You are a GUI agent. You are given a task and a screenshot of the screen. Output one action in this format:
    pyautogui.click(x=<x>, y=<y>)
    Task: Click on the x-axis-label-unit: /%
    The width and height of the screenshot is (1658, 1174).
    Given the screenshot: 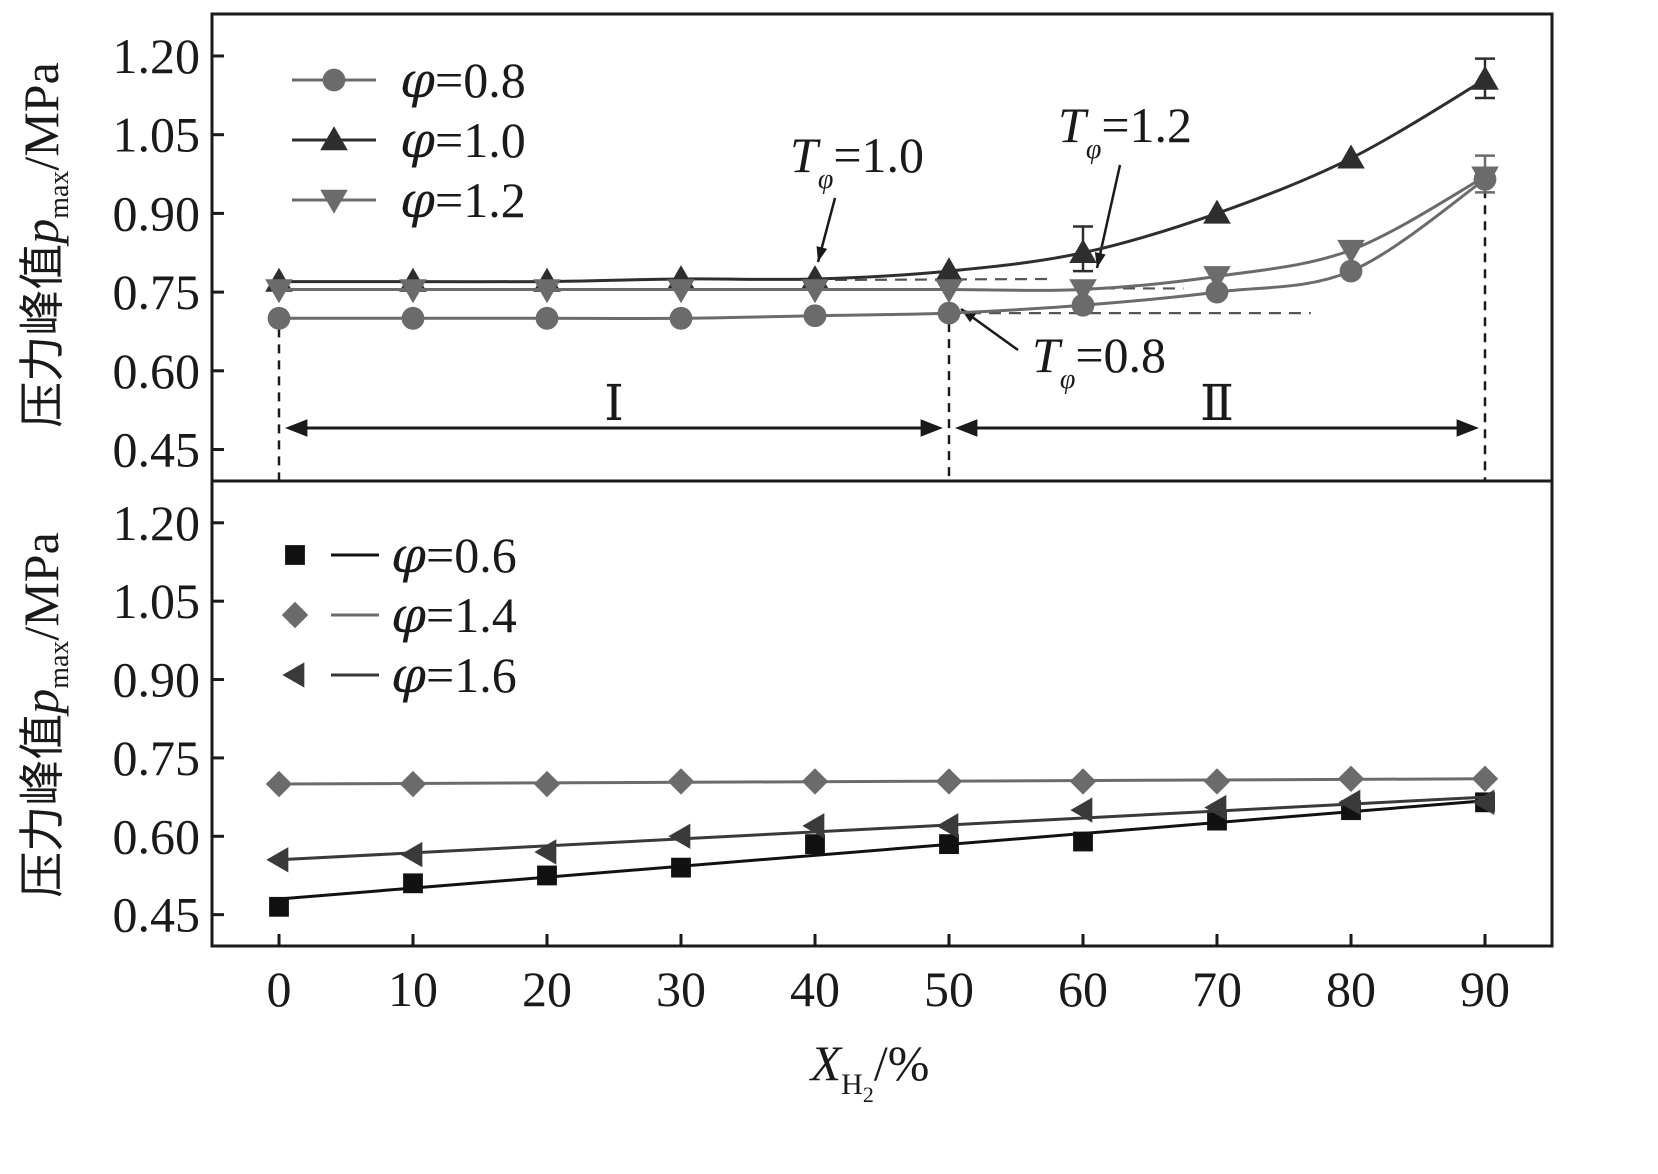 What is the action you would take?
    pyautogui.click(x=902, y=1063)
    